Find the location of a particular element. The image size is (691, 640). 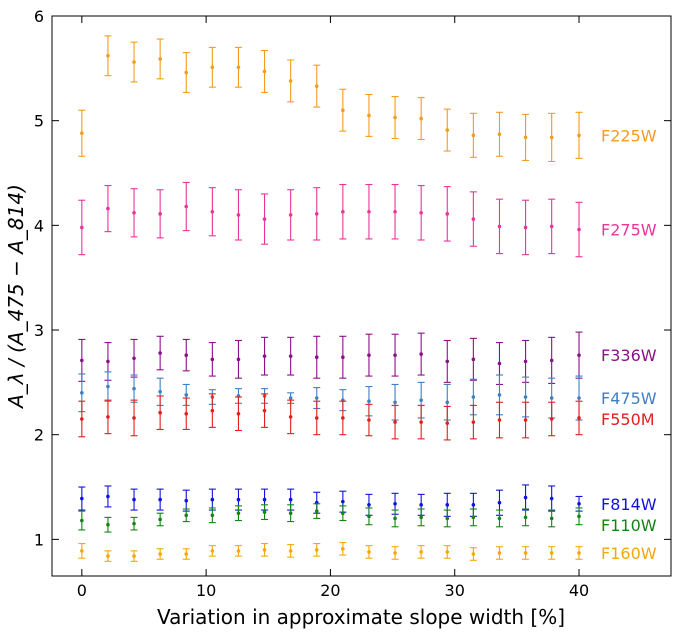

series-label-F550M: F550M is located at coordinates (628, 419).